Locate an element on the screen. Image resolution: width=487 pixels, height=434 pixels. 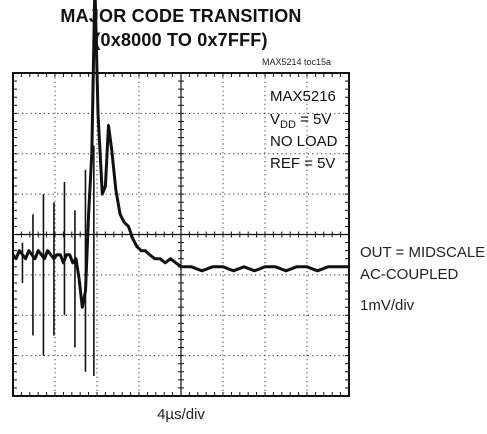
y-scale-label: 1mV/div is located at coordinates (387, 305).